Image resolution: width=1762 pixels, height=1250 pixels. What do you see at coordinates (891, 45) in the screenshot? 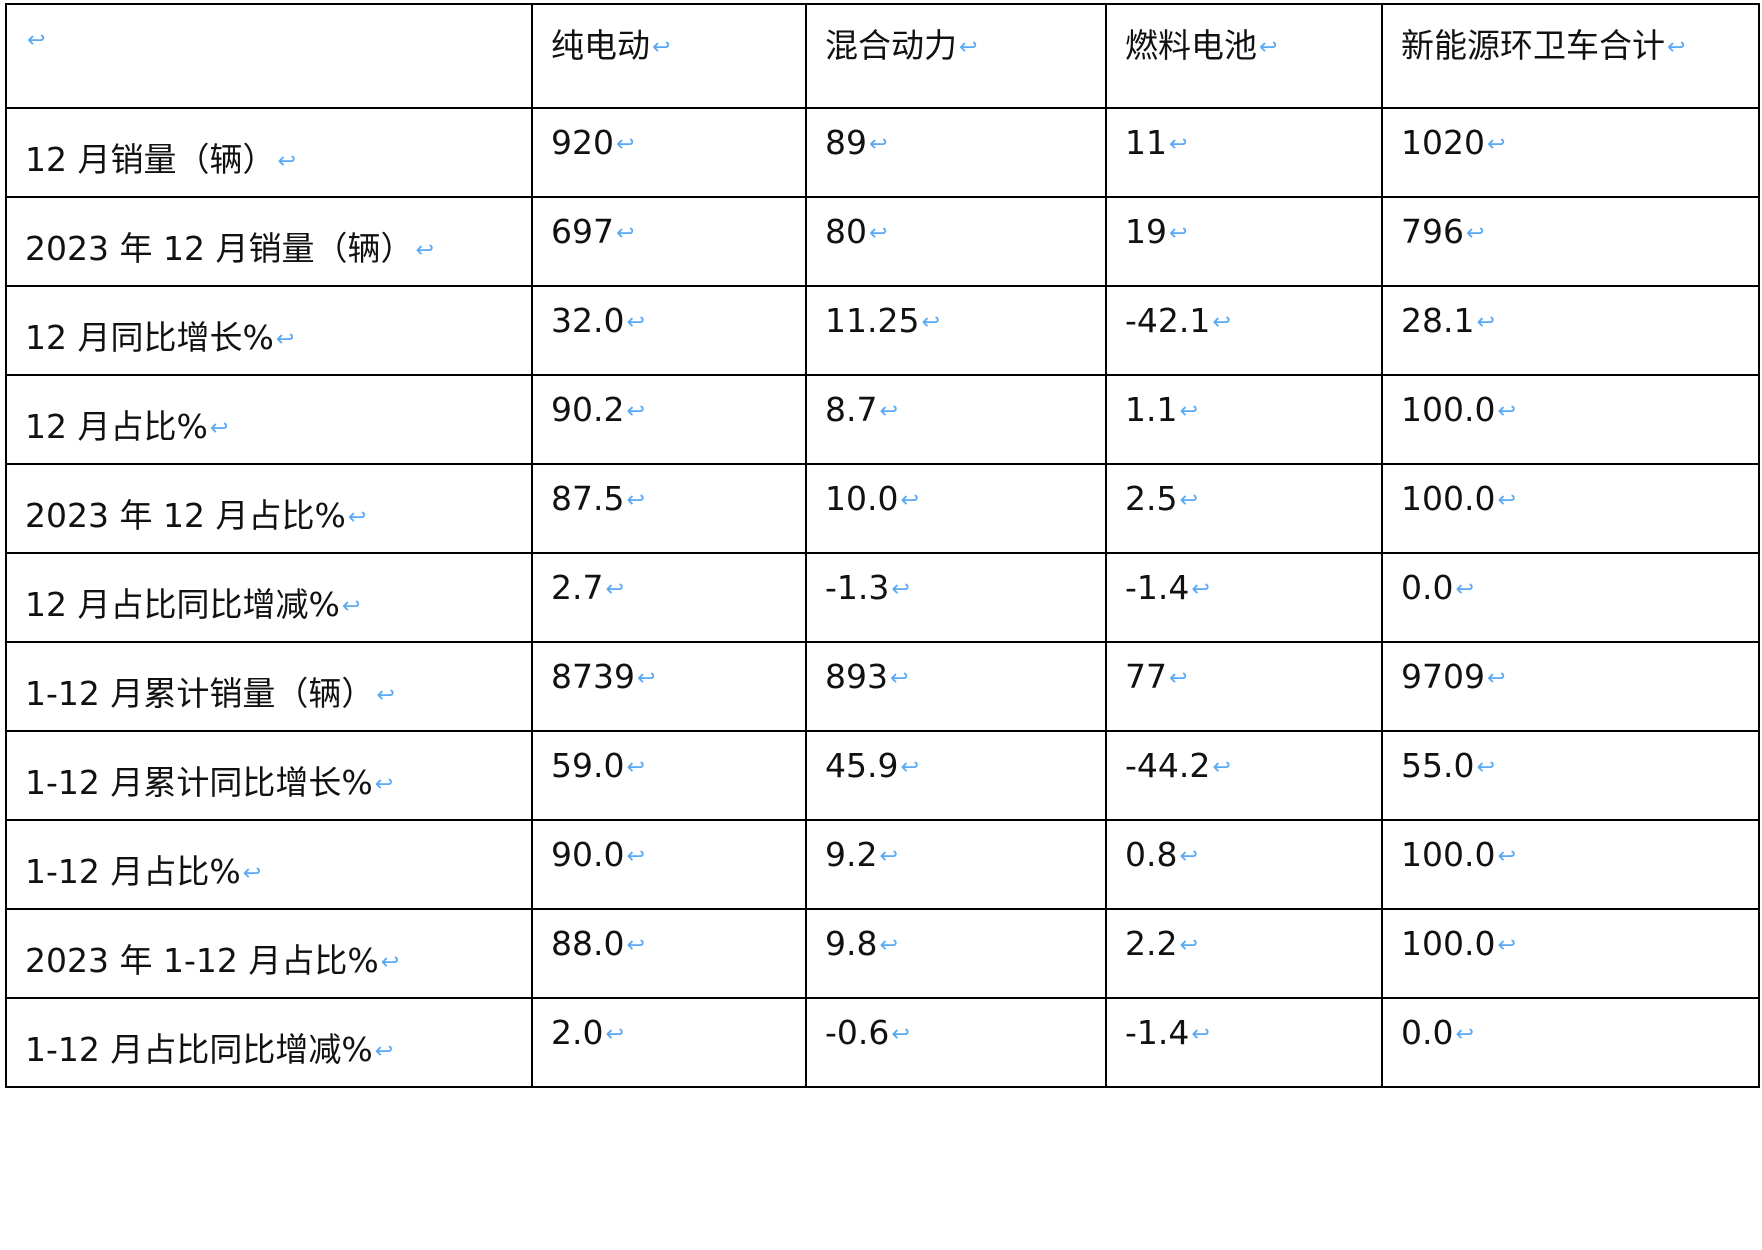
I see `cell-text: 混合动力` at bounding box center [891, 45].